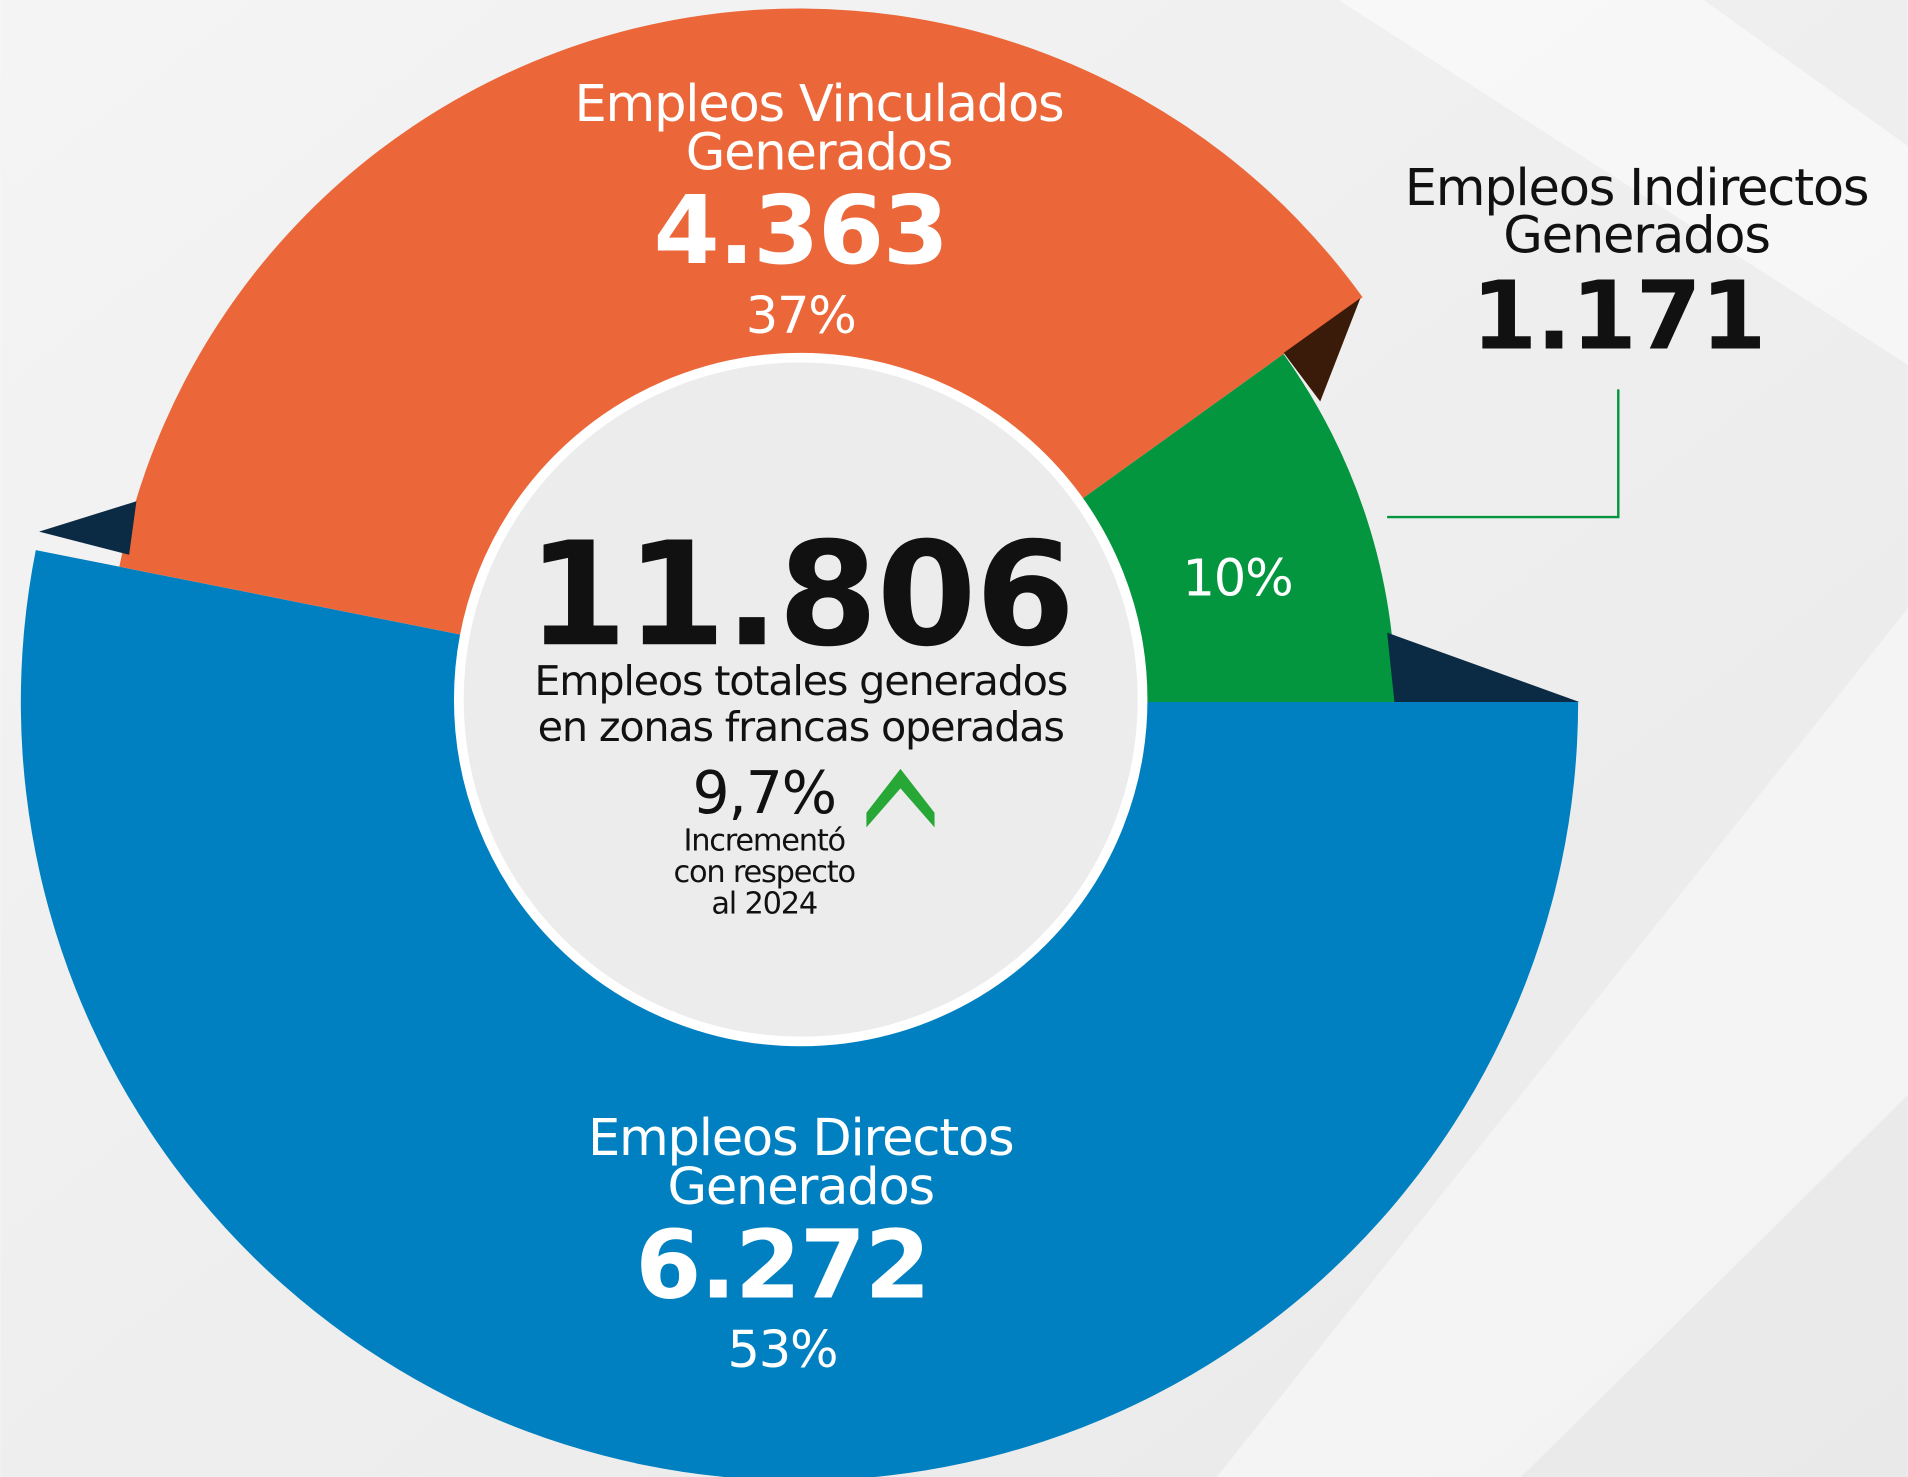 The height and width of the screenshot is (1477, 1908). What do you see at coordinates (783, 1350) in the screenshot?
I see `percent-label: 53%` at bounding box center [783, 1350].